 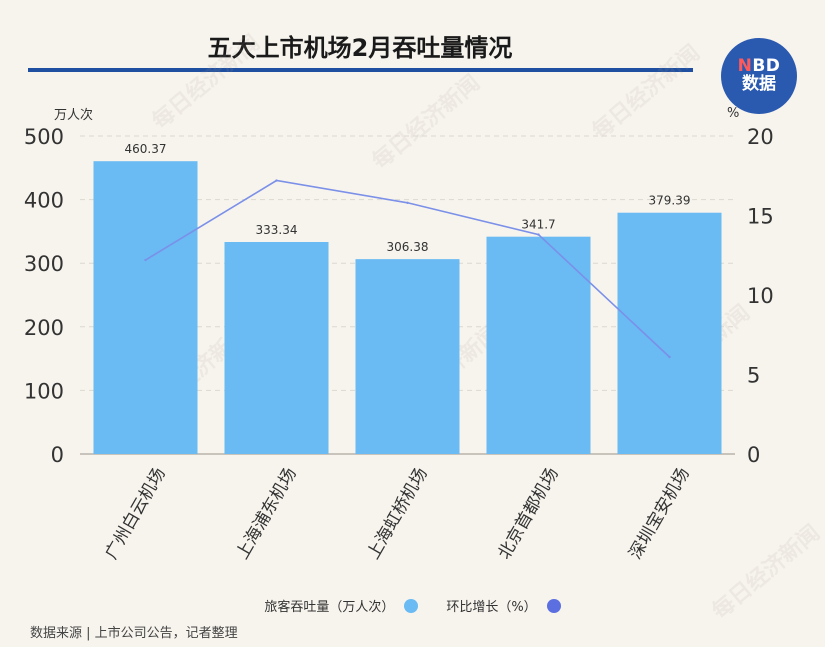 I want to click on bar-value-label: 460.37, so click(x=146, y=149).